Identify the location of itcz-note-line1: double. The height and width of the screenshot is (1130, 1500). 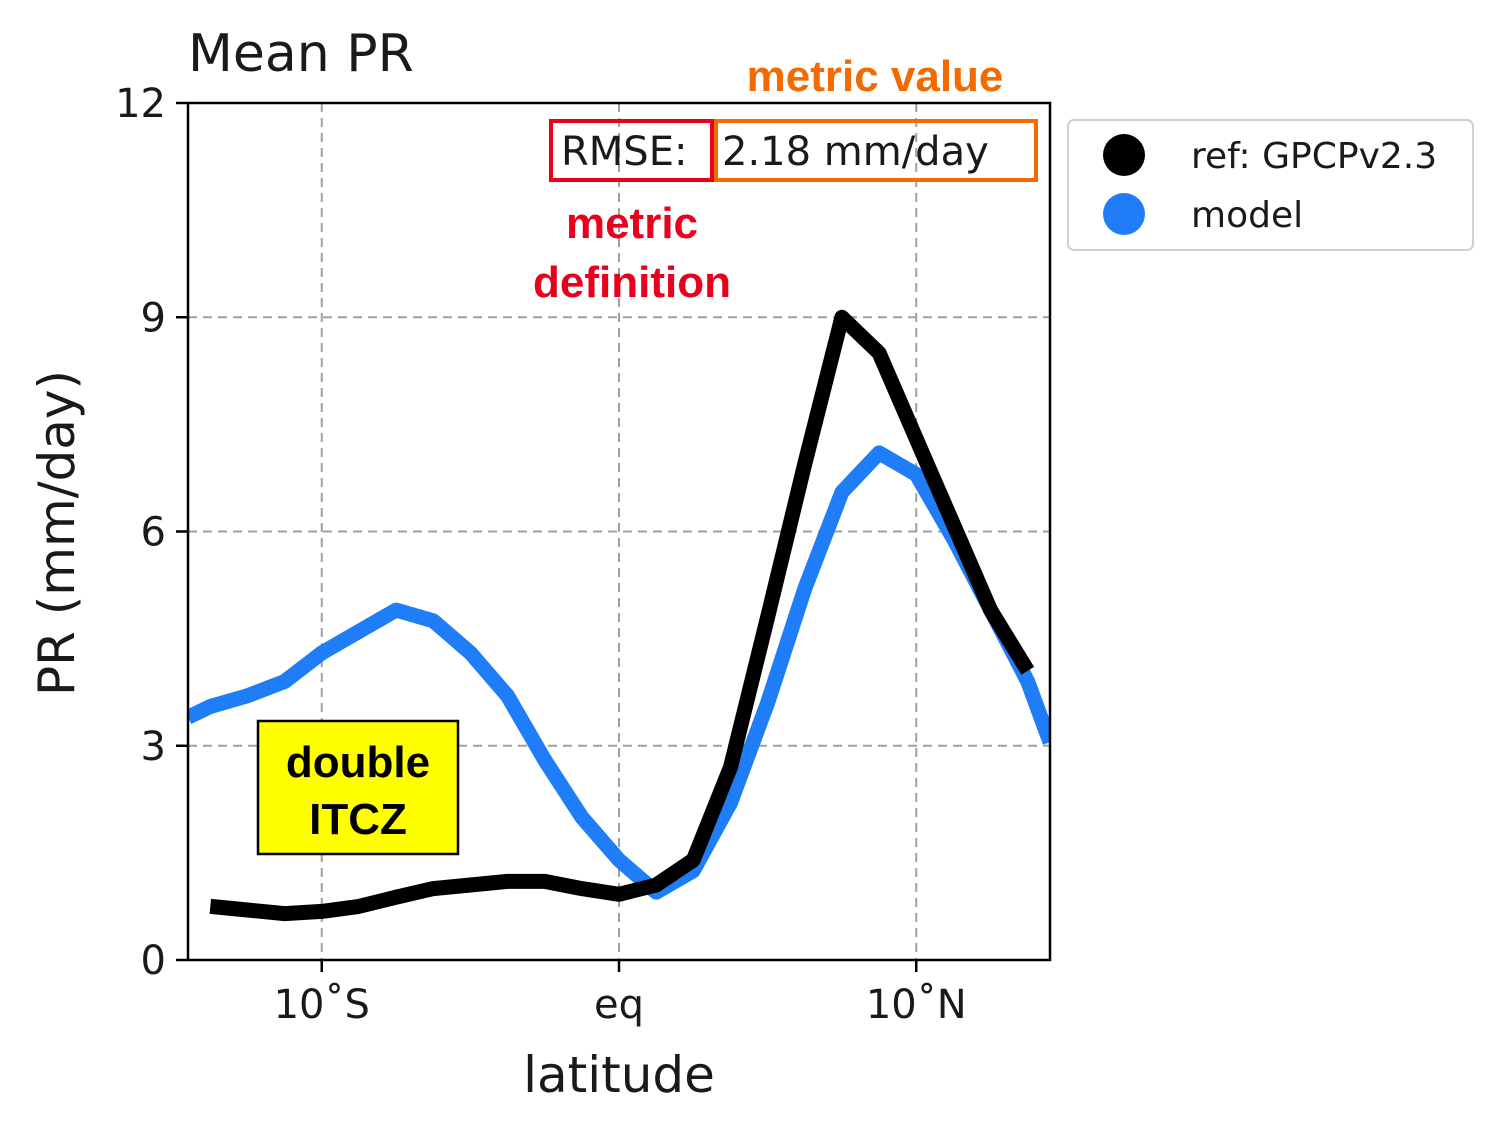
(358, 762).